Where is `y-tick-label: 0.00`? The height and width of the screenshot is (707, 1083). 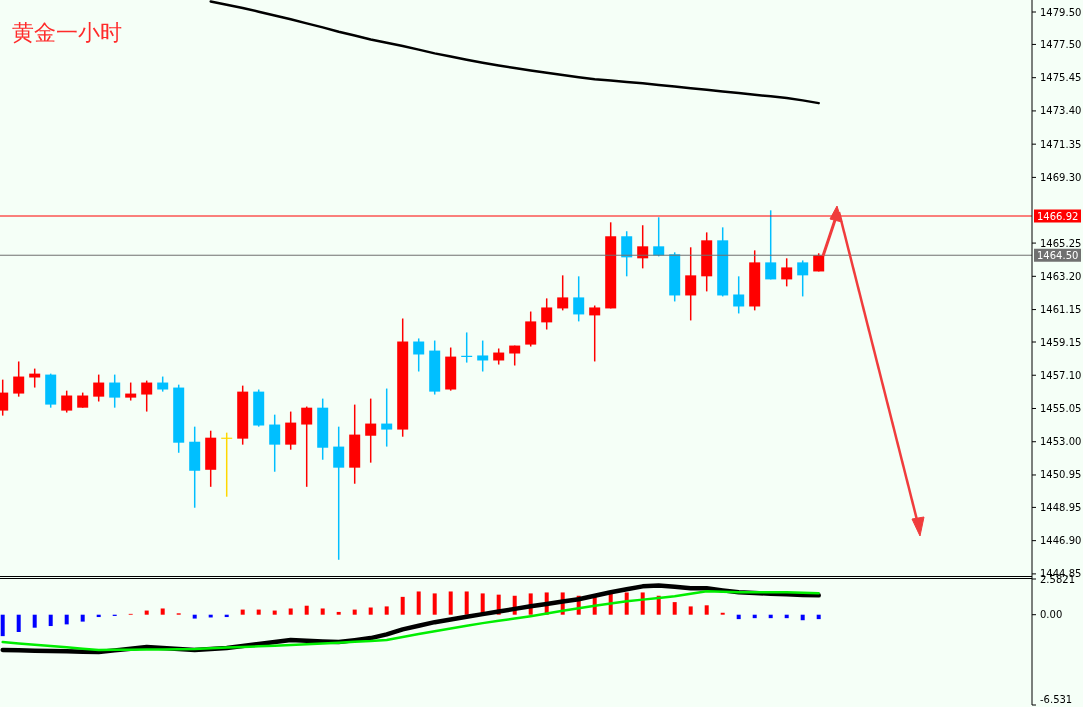
y-tick-label: 0.00 is located at coordinates (1051, 615).